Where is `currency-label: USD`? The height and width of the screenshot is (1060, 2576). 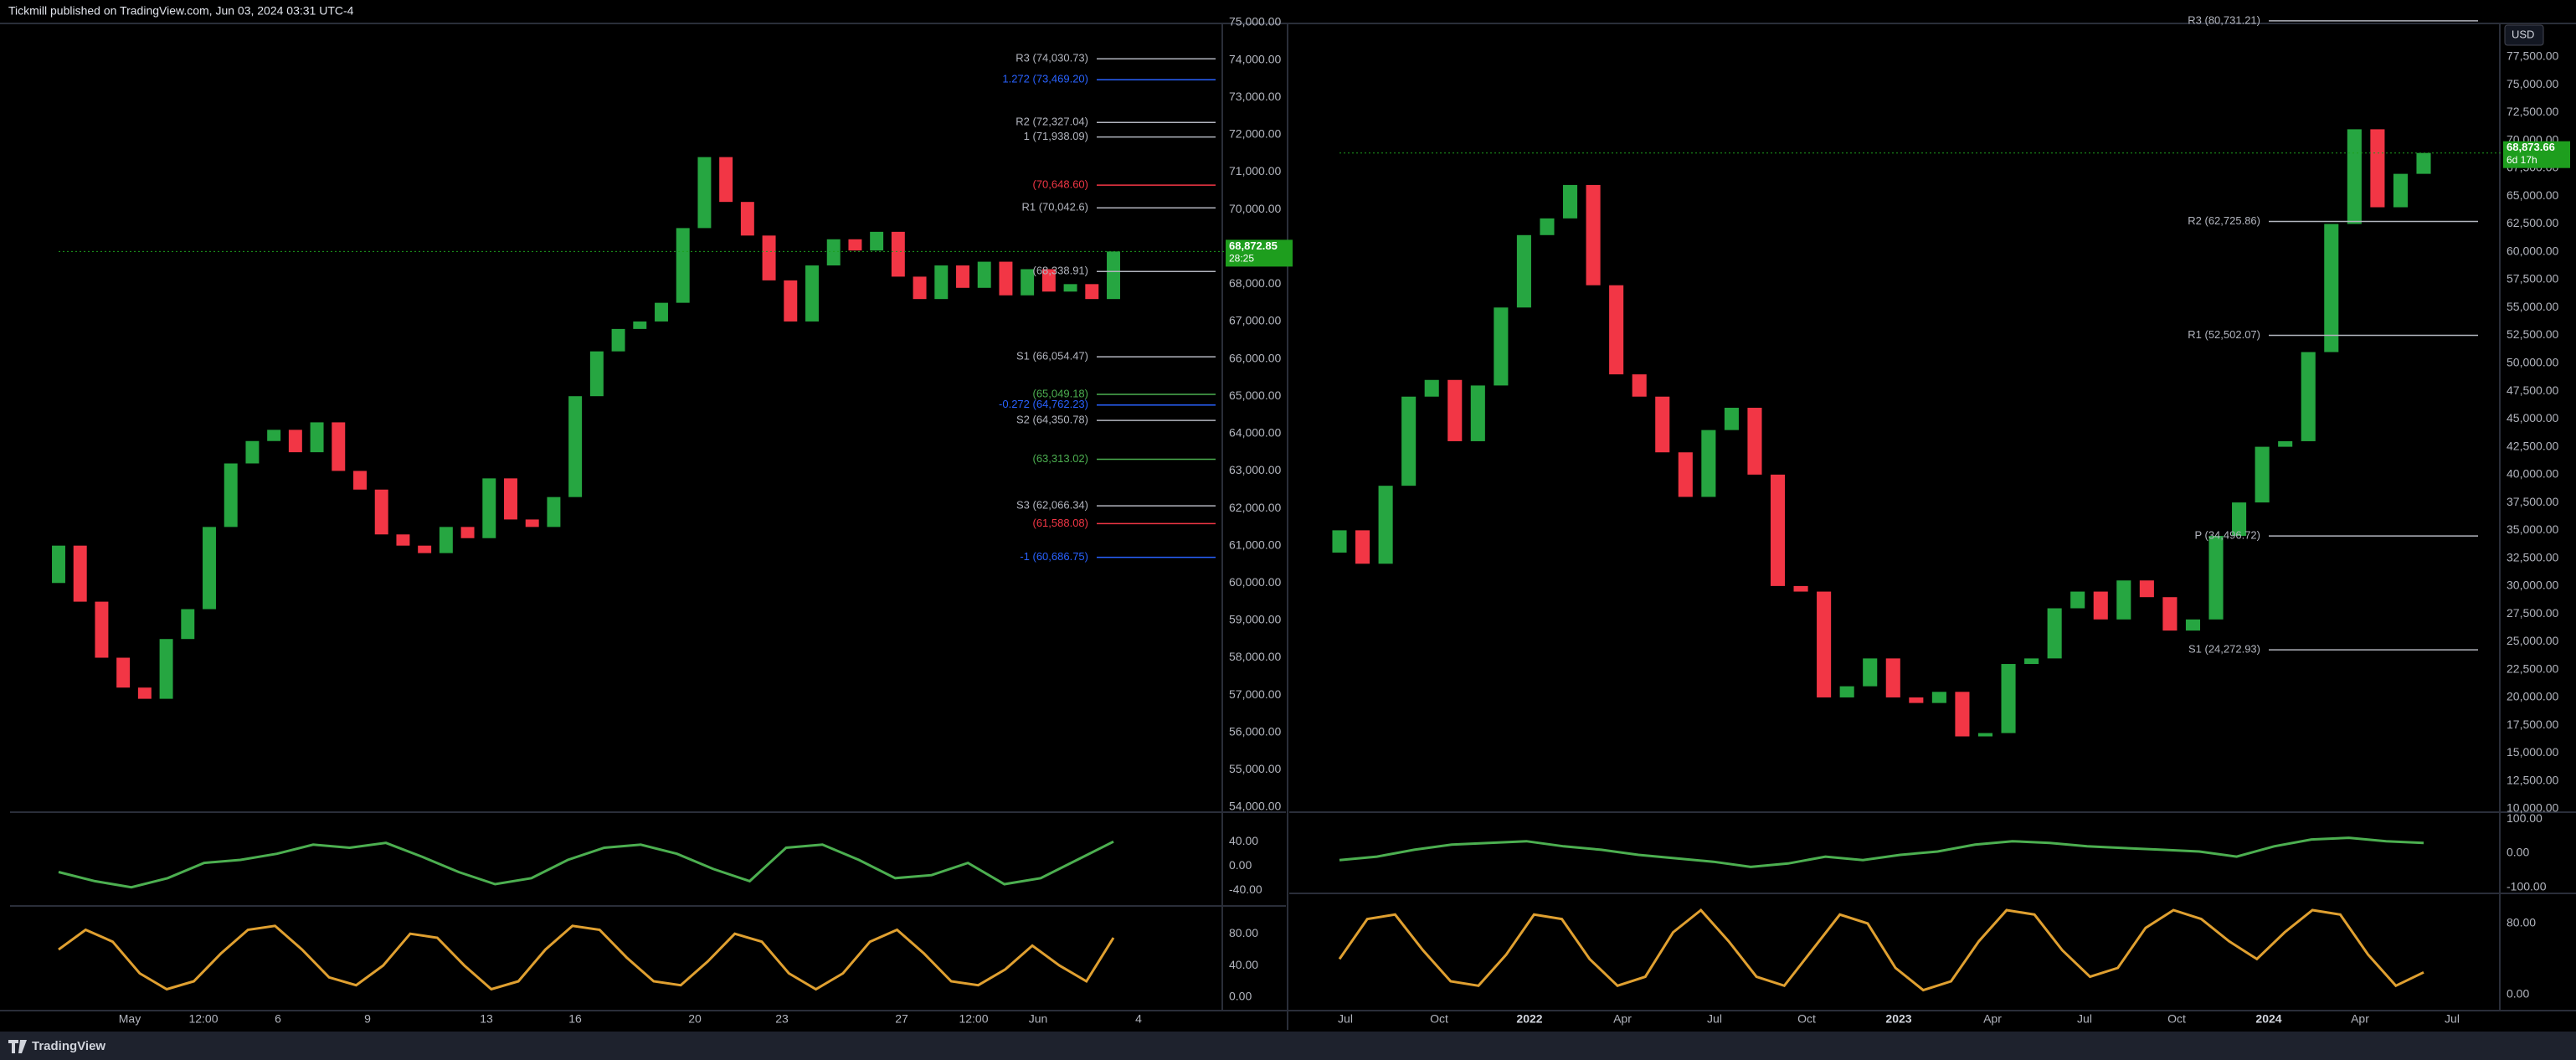
currency-label: USD is located at coordinates (2523, 34).